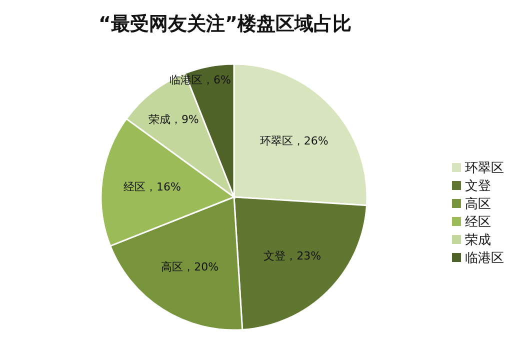  Describe the element at coordinates (225, 24) in the screenshot. I see `chart-title: “最受网友关注”楼盘区域占比` at that location.